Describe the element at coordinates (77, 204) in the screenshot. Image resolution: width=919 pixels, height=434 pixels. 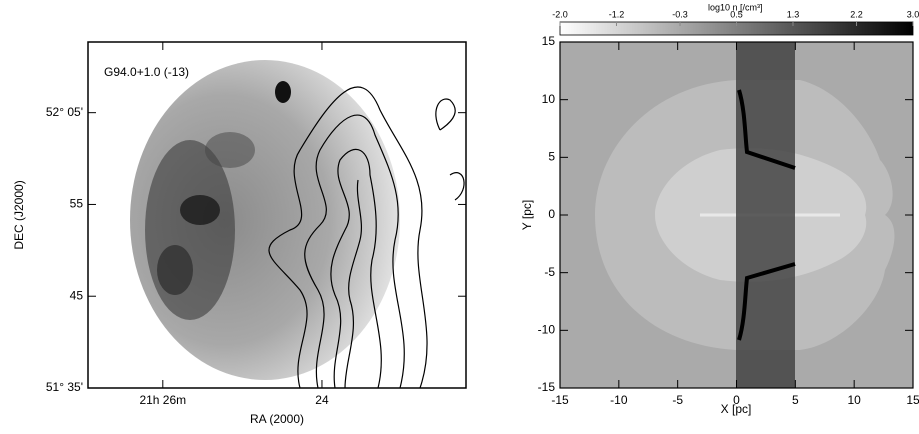
I see `y-tick-label: 55` at that location.